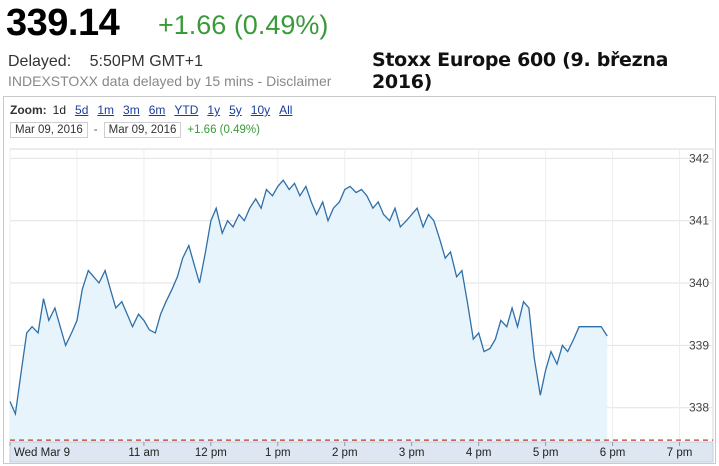 The width and height of the screenshot is (719, 466). I want to click on x-axis-band, so click(361, 452).